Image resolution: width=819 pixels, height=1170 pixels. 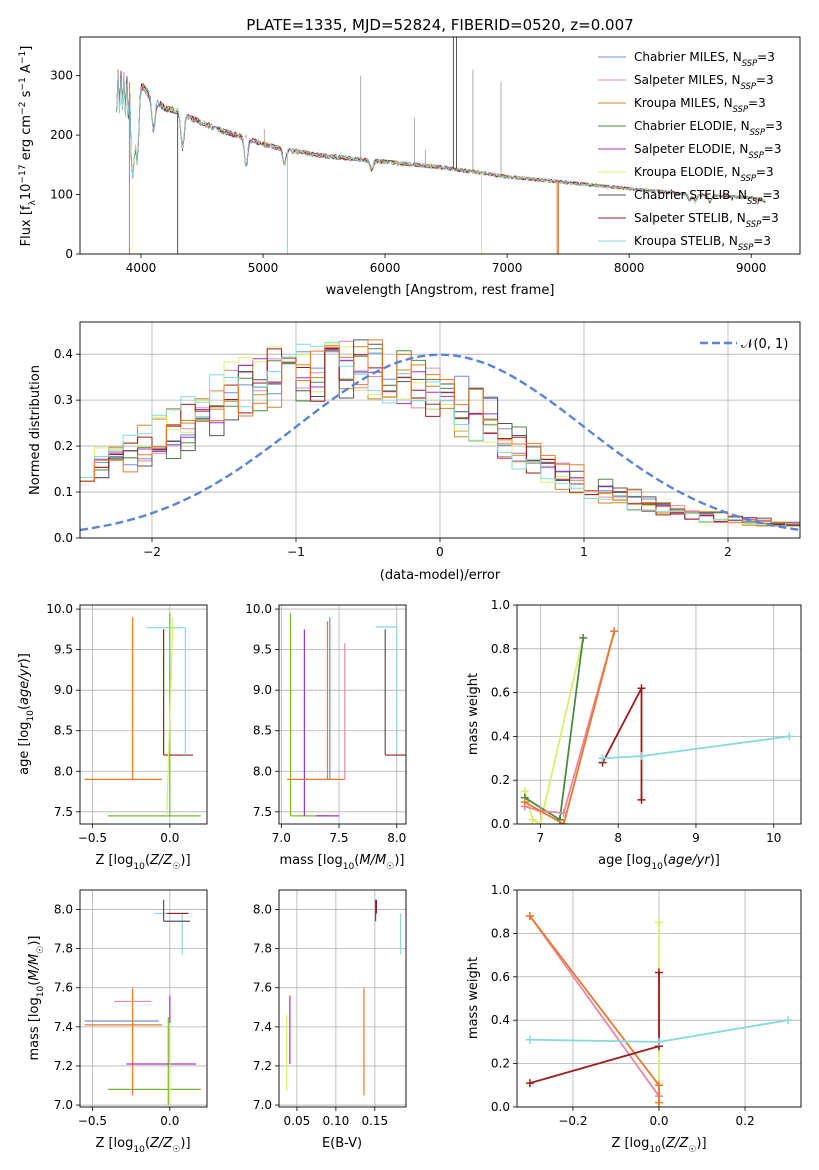 What do you see at coordinates (659, 862) in the screenshot?
I see `x-axis-label: age [log10(age/yr)]` at bounding box center [659, 862].